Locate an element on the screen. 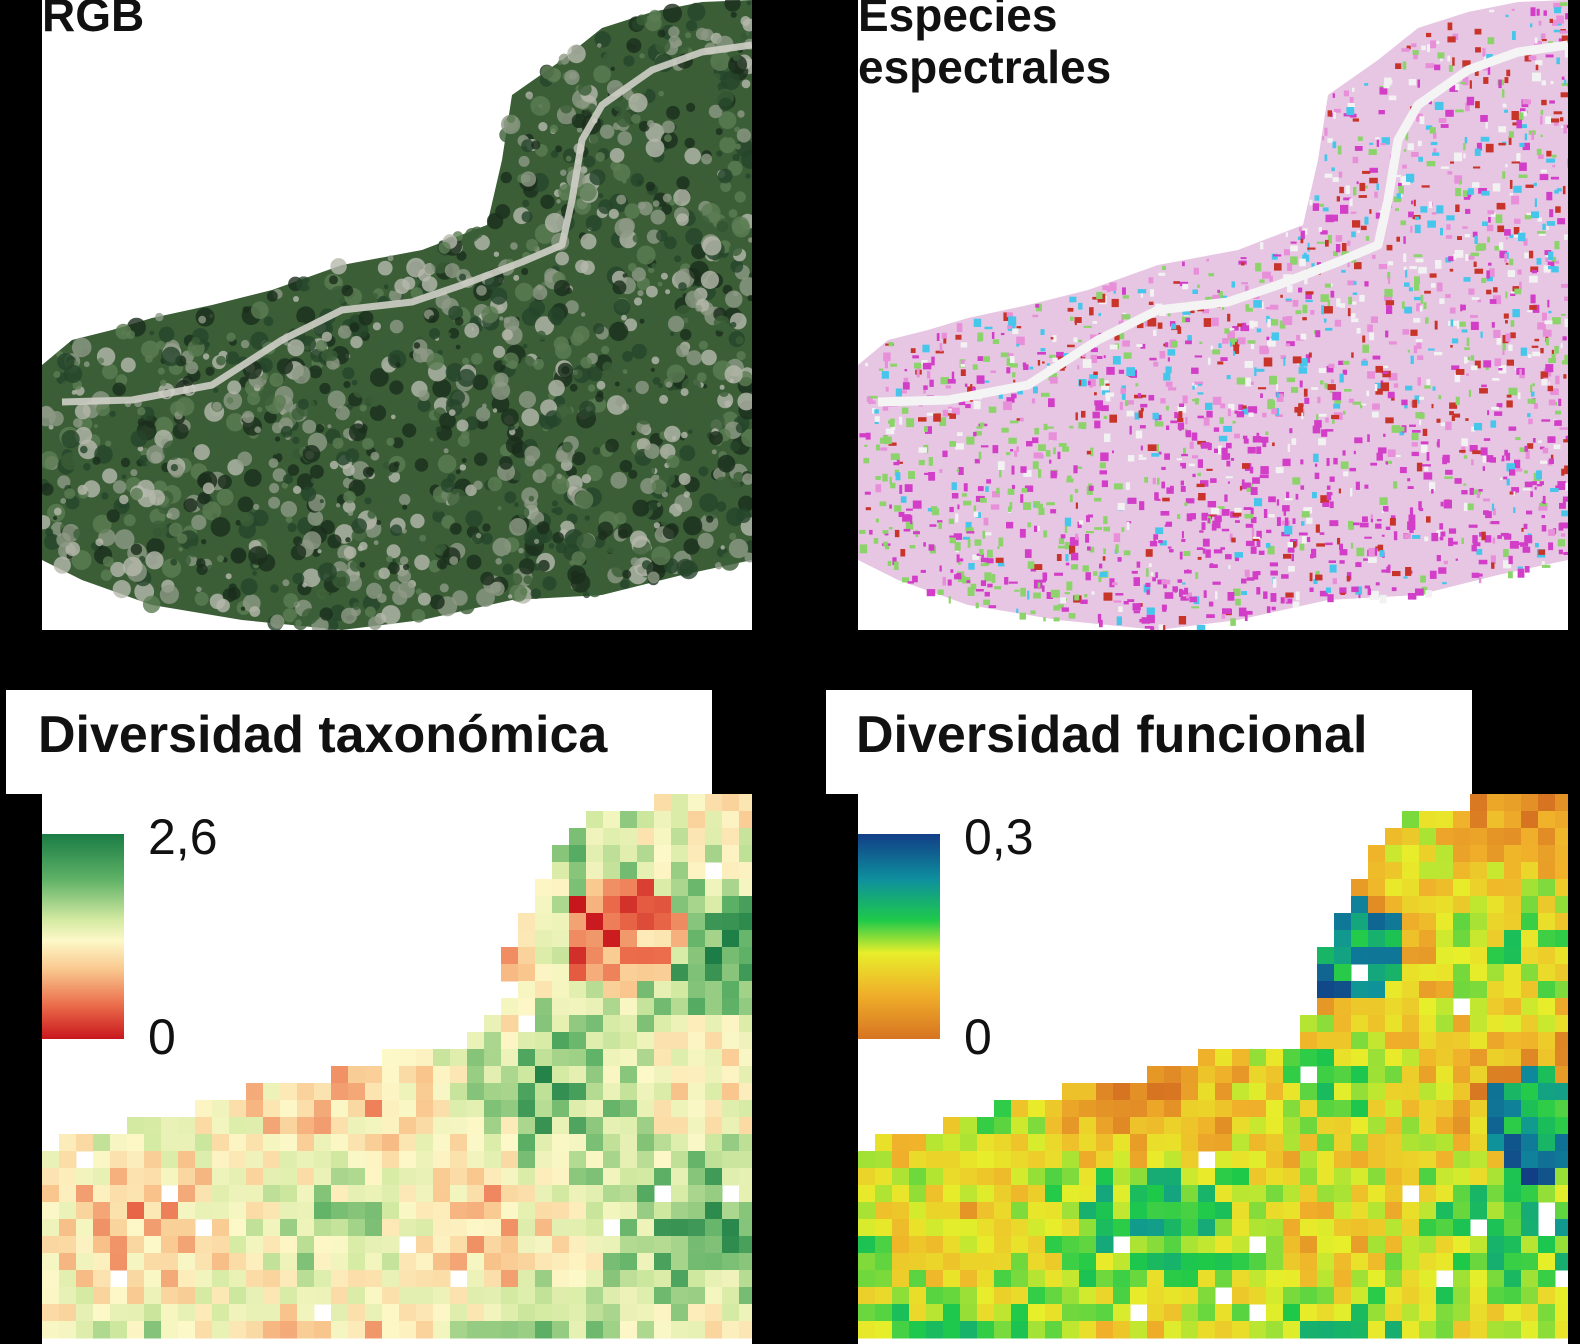 This screenshot has width=1580, height=1344. functional-color-scale is located at coordinates (899, 936).